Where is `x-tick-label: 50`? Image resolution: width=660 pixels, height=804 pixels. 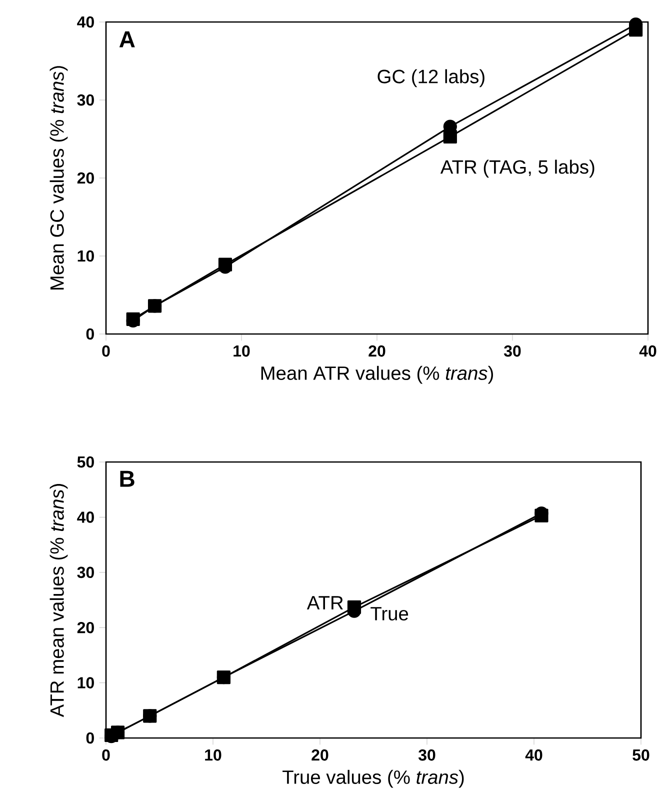
x-tick-label: 50 is located at coordinates (641, 755).